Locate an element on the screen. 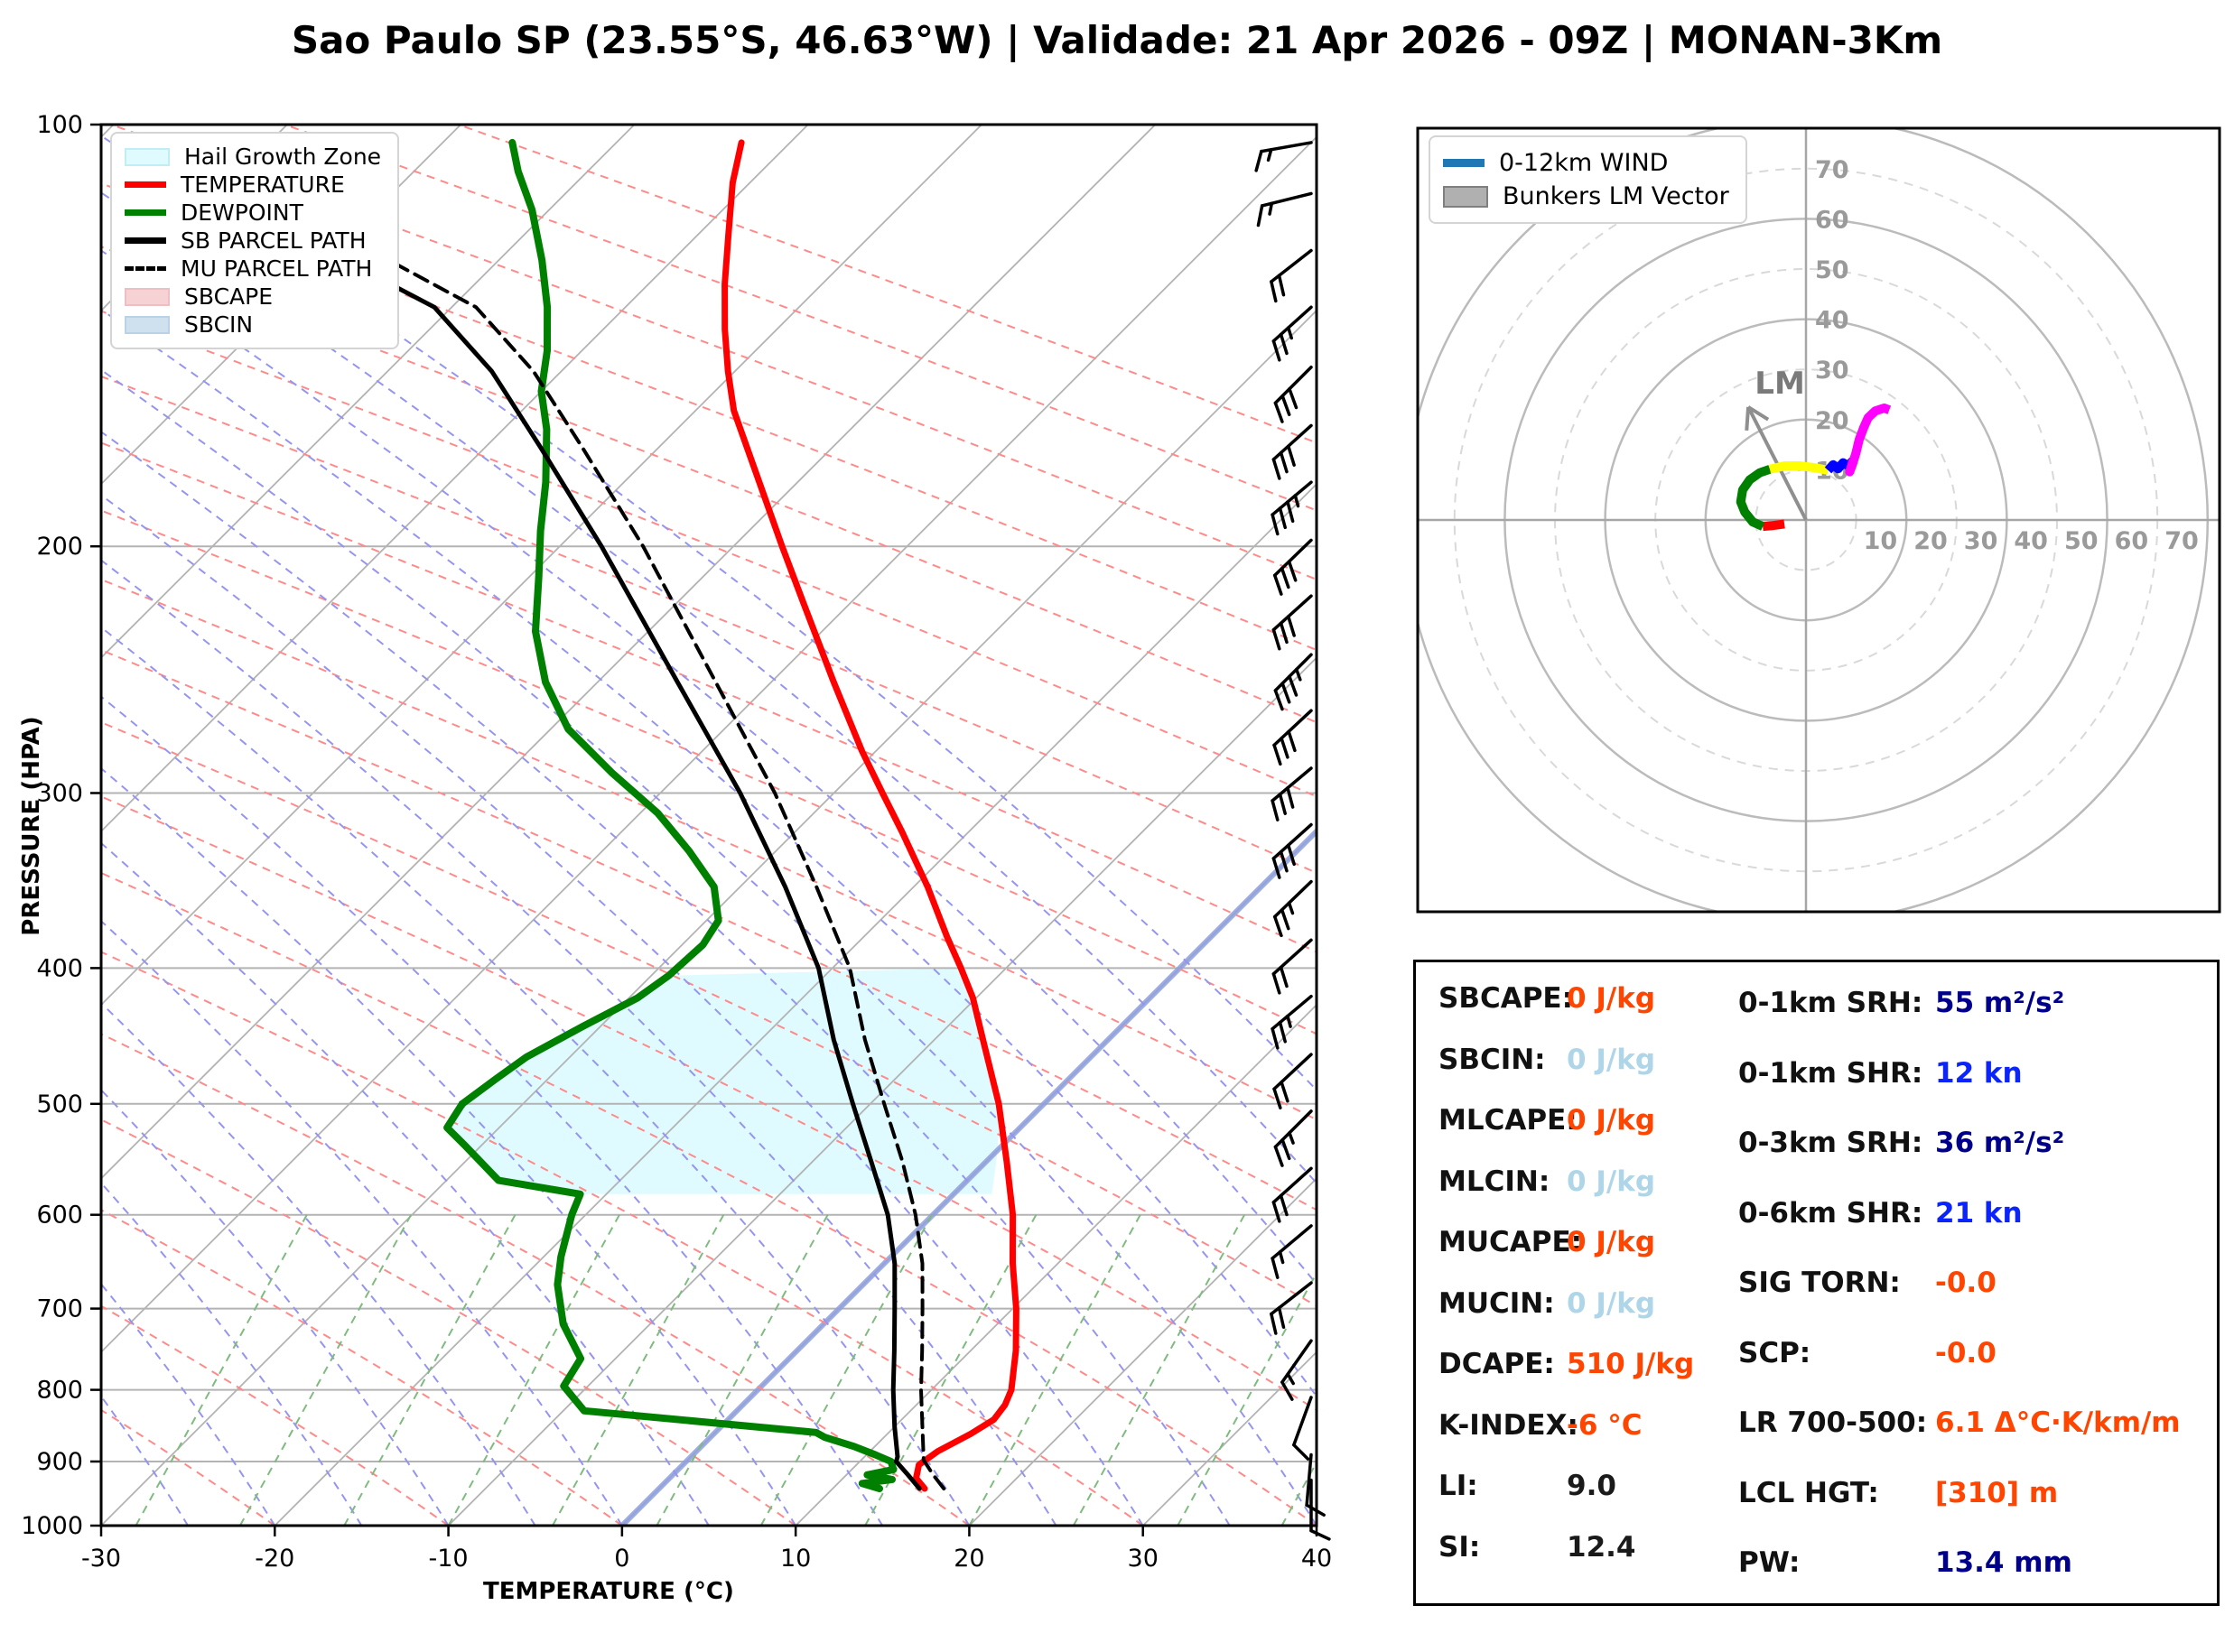 This screenshot has width=2234, height=1652. legend-item-wind-0-12km: 0-12km WIND is located at coordinates (1586, 163).